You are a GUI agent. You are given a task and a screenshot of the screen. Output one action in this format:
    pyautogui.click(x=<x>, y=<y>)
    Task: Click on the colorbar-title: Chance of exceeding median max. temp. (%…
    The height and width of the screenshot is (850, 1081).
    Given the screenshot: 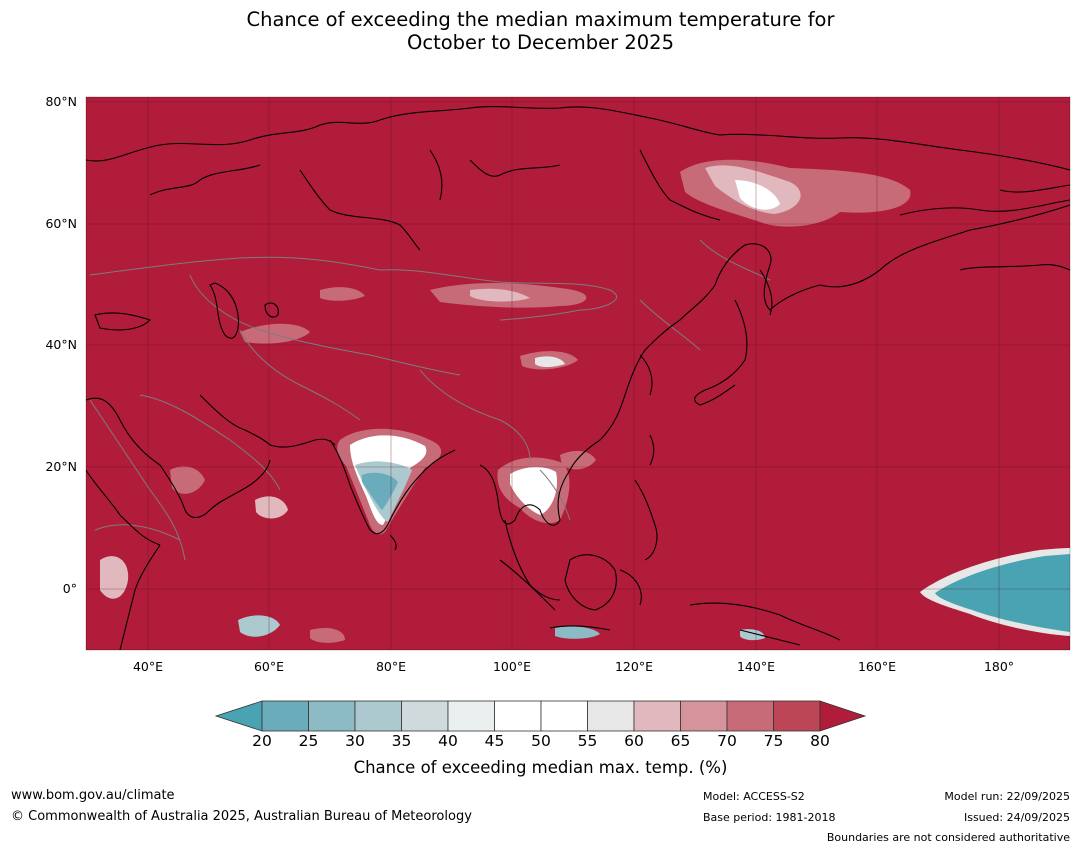 What is the action you would take?
    pyautogui.click(x=540, y=767)
    